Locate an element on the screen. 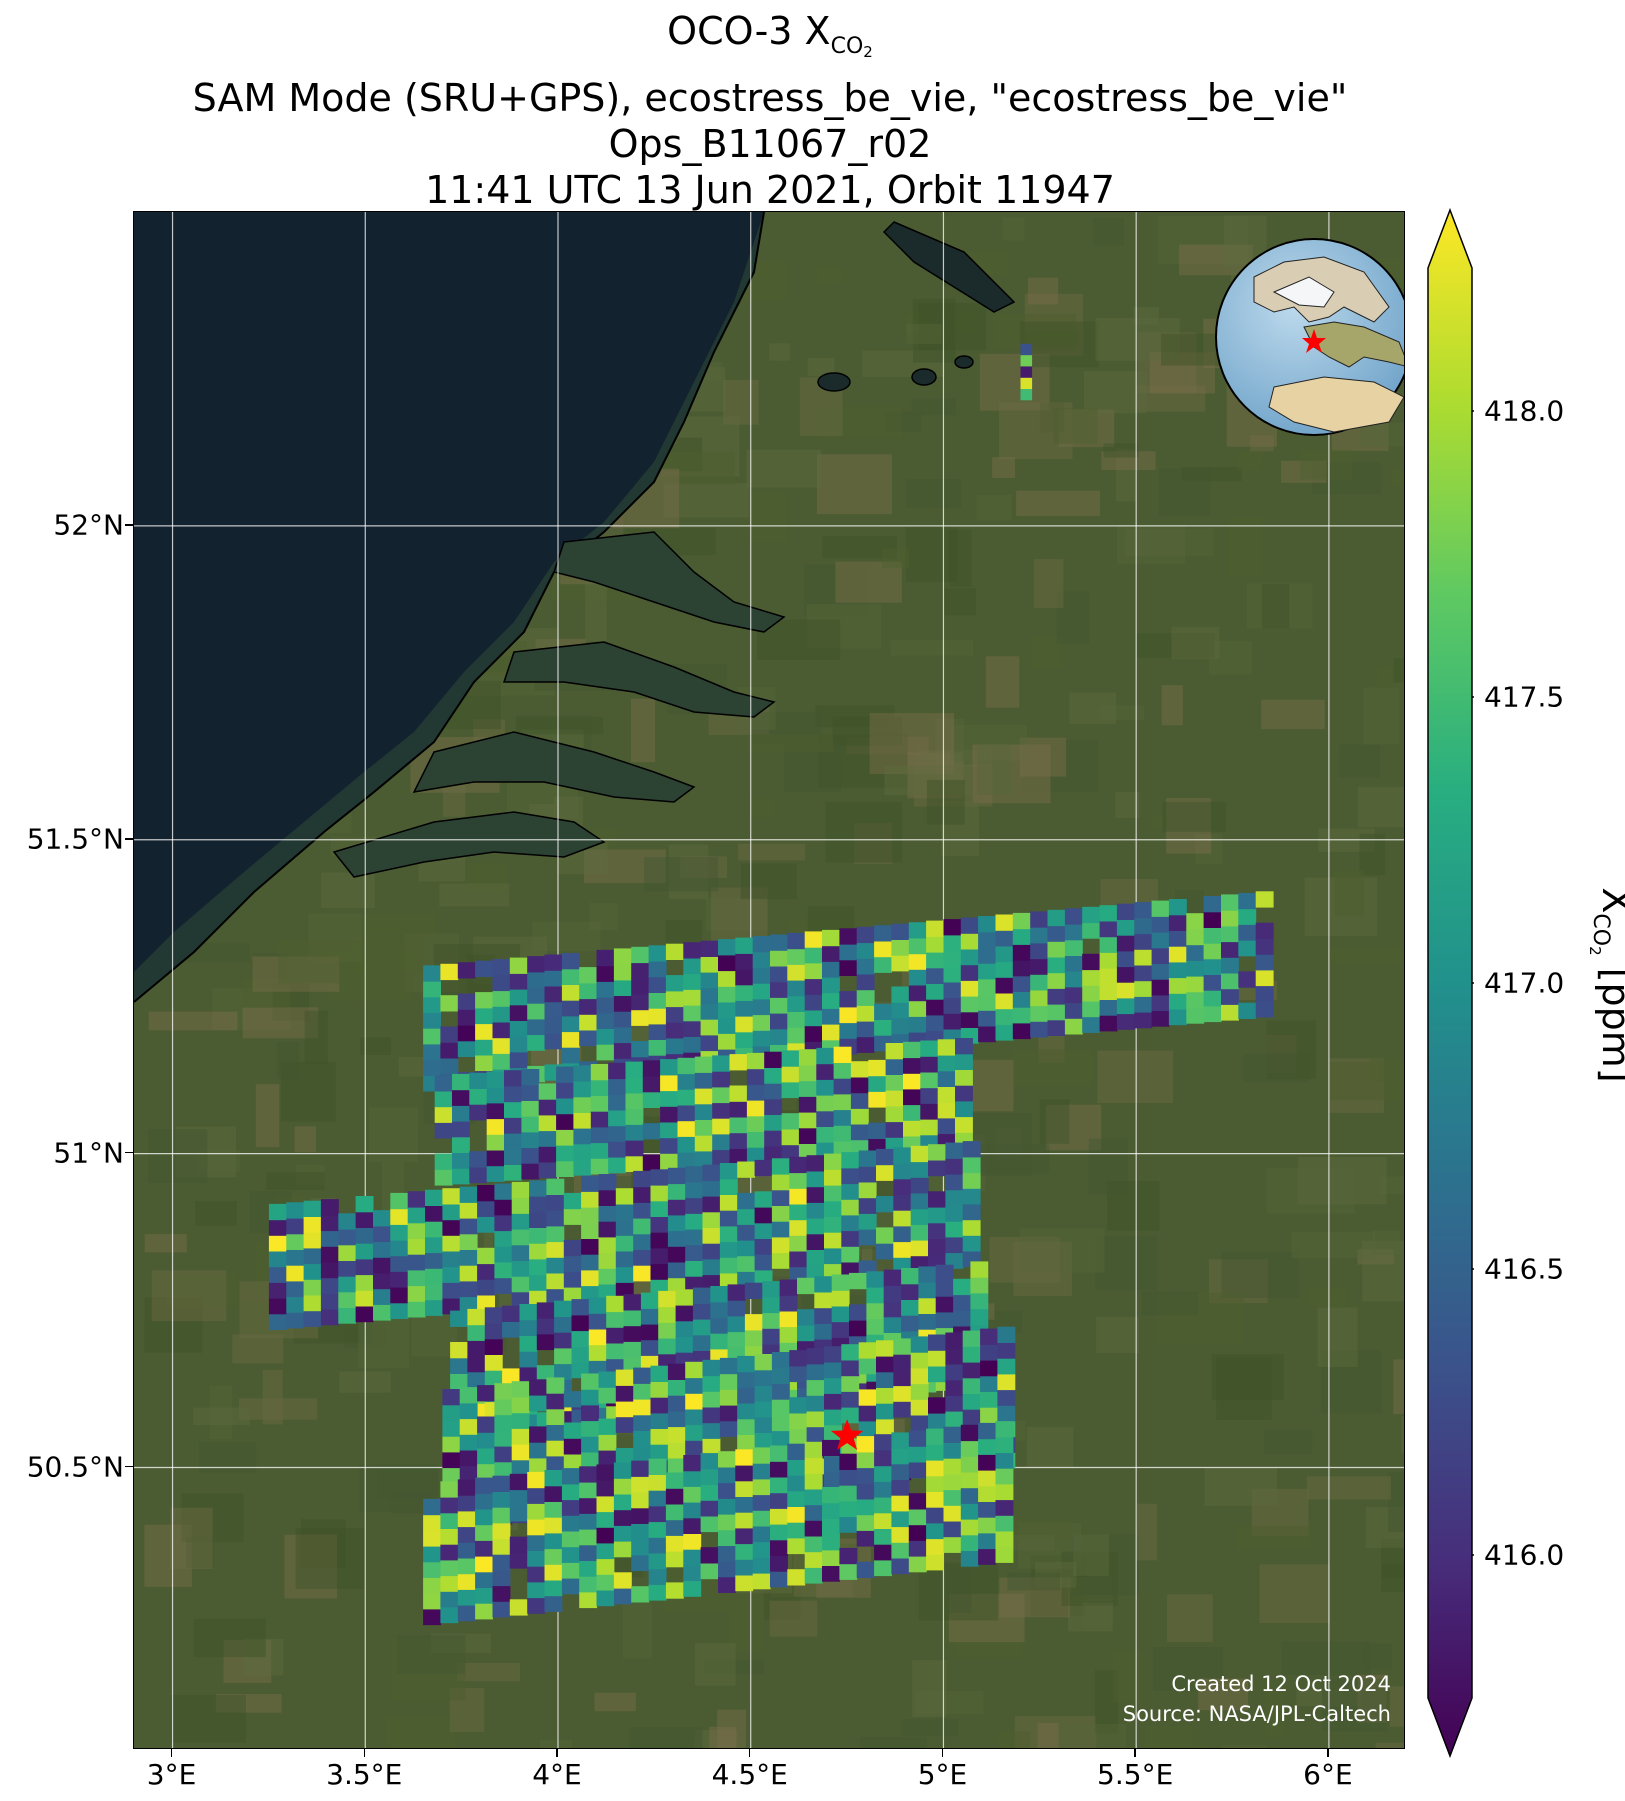 The image size is (1625, 1801). y-tick-label: 51.5°N is located at coordinates (75, 839).